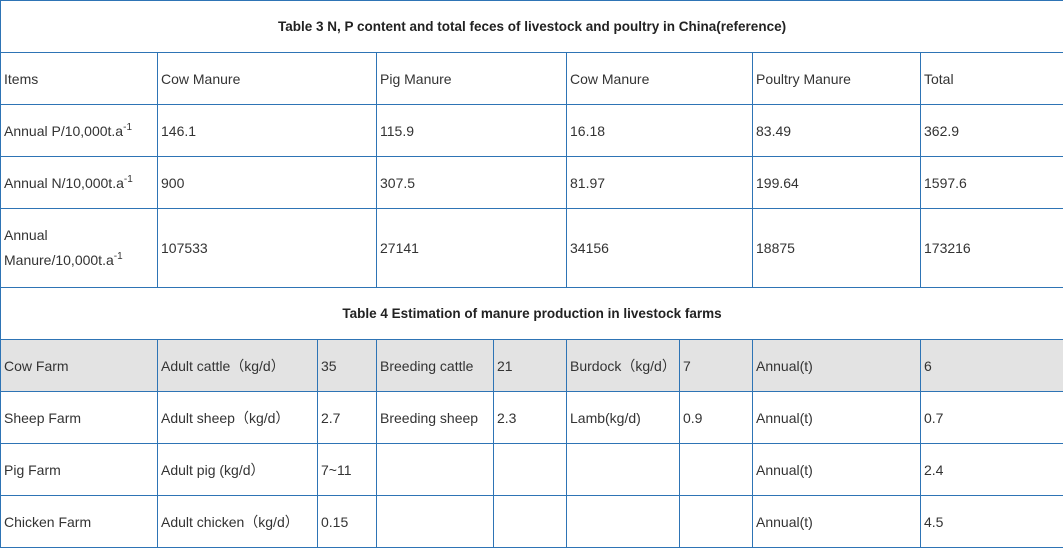 This screenshot has height=548, width=1063. I want to click on farm-label: Cow Farm, so click(79, 366).